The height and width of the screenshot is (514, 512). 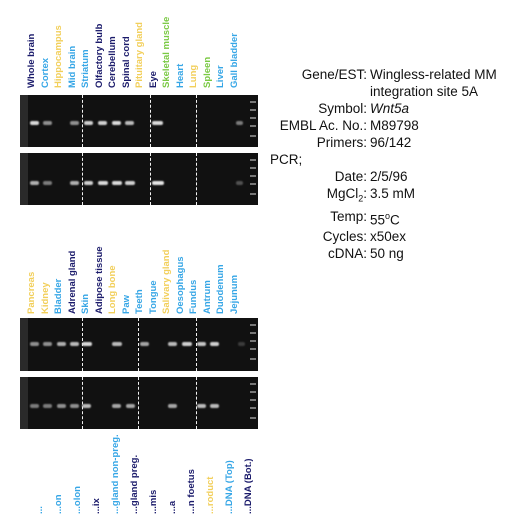 What do you see at coordinates (347, 254) in the screenshot?
I see `cdna-label: cDNA:` at bounding box center [347, 254].